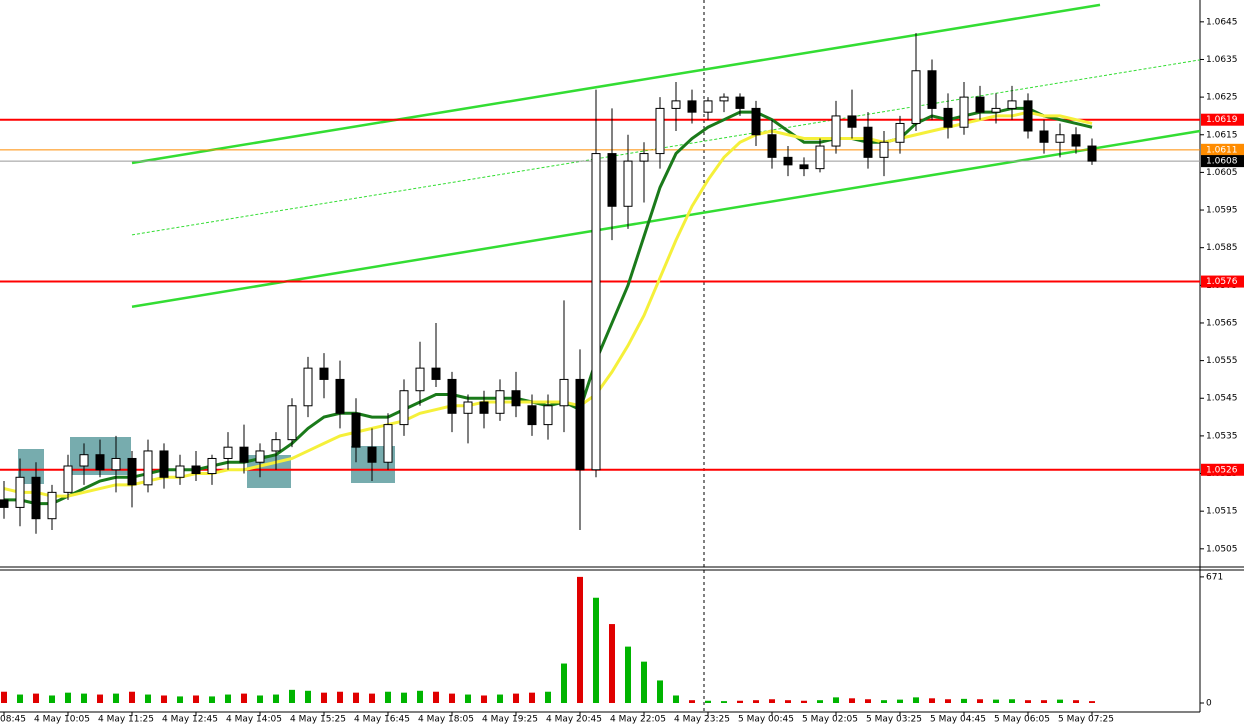  Describe the element at coordinates (1222, 98) in the screenshot. I see `y-tick-label: 1.0625` at that location.